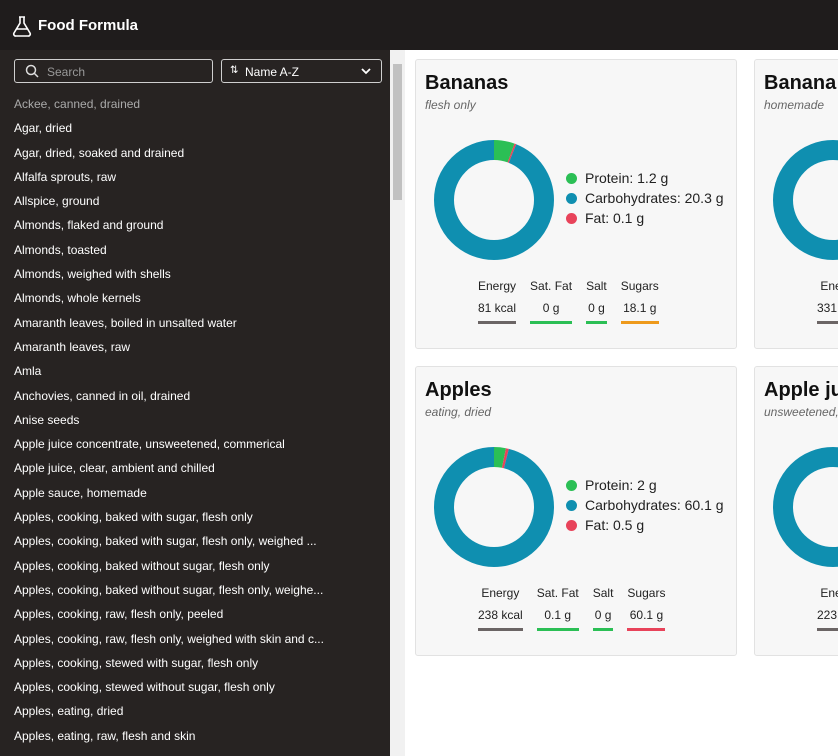  I want to click on legend-item: Carbohydrates: 60.1 g, so click(645, 505).